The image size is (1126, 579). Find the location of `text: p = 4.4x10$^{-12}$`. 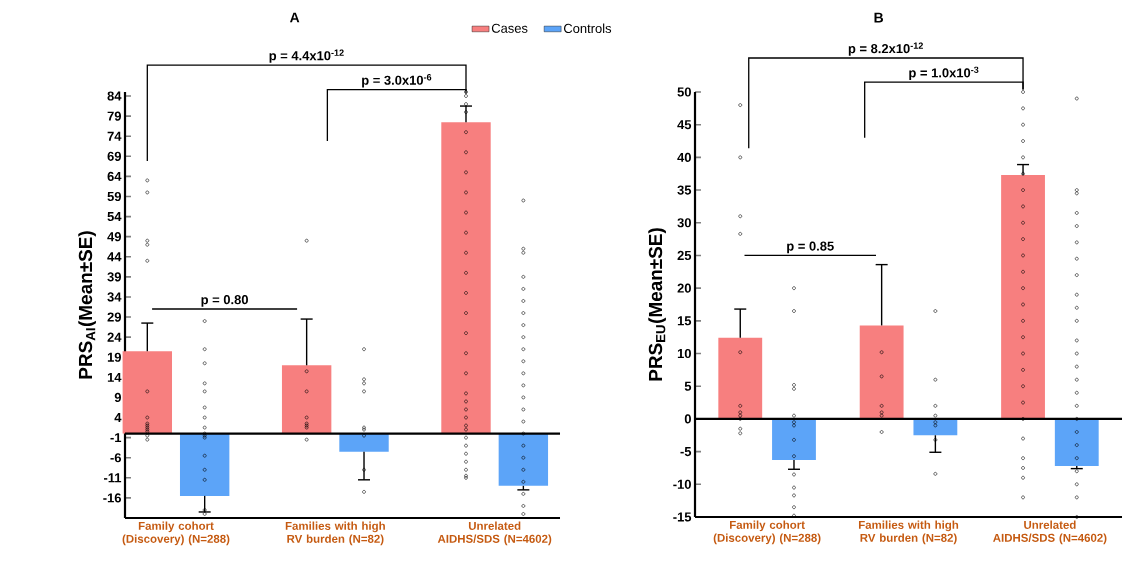

text: p = 4.4x10$^{-12}$ is located at coordinates (306, 56).